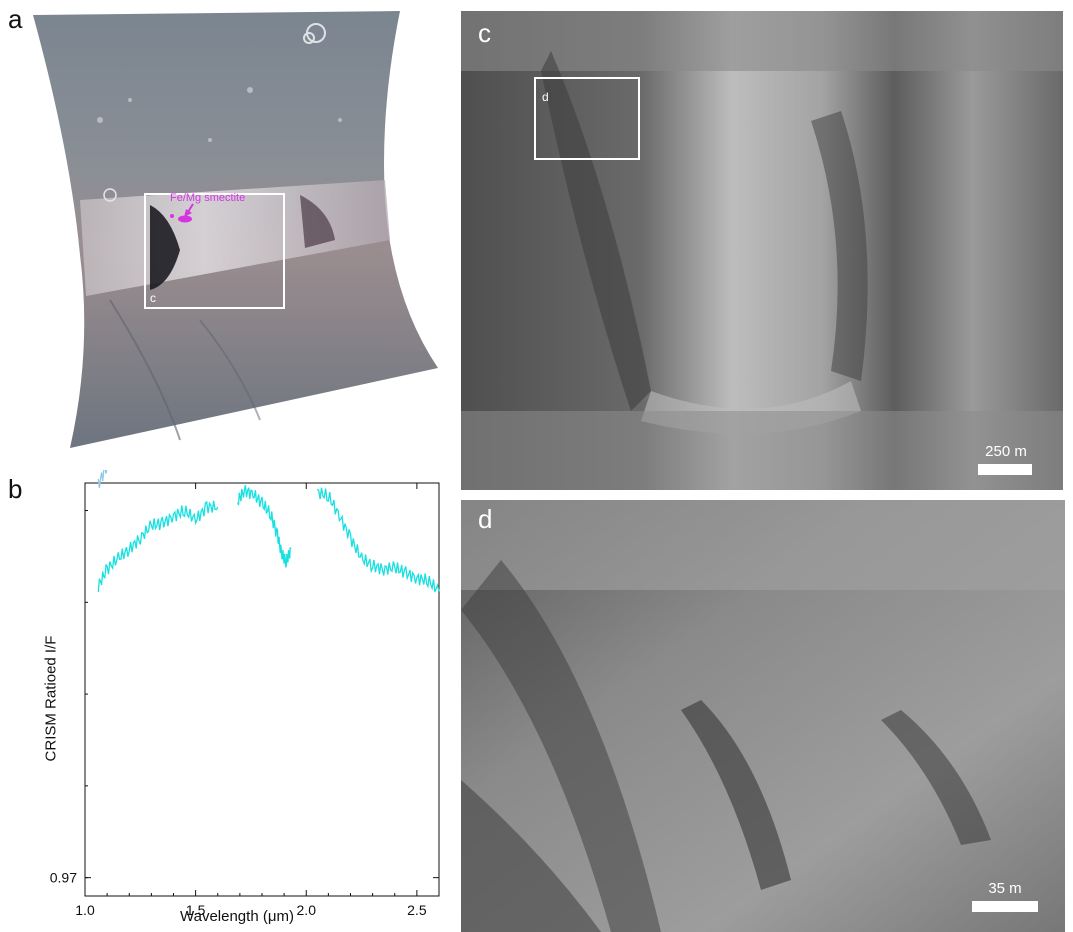 This screenshot has height=932, width=1073. What do you see at coordinates (153, 298) in the screenshot?
I see `panel-a-inset-label: c` at bounding box center [153, 298].